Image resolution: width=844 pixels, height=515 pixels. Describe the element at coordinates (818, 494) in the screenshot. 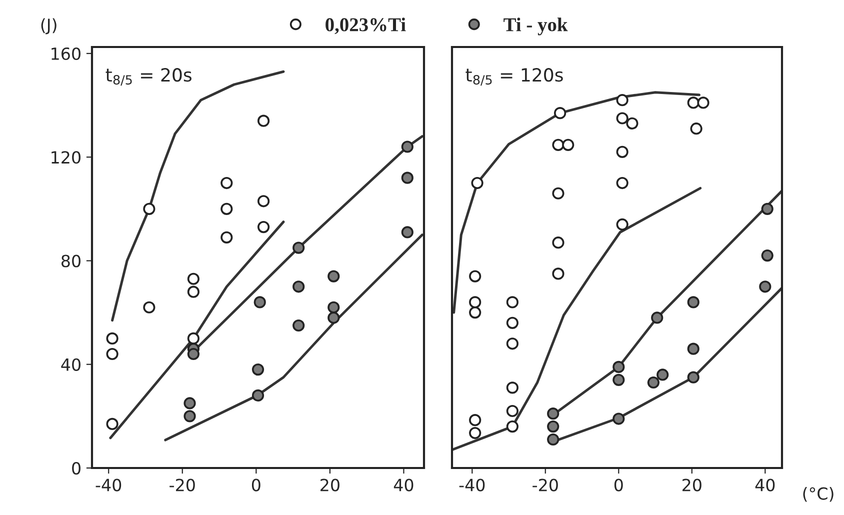

I see `x-axis-title: (°C)` at that location.